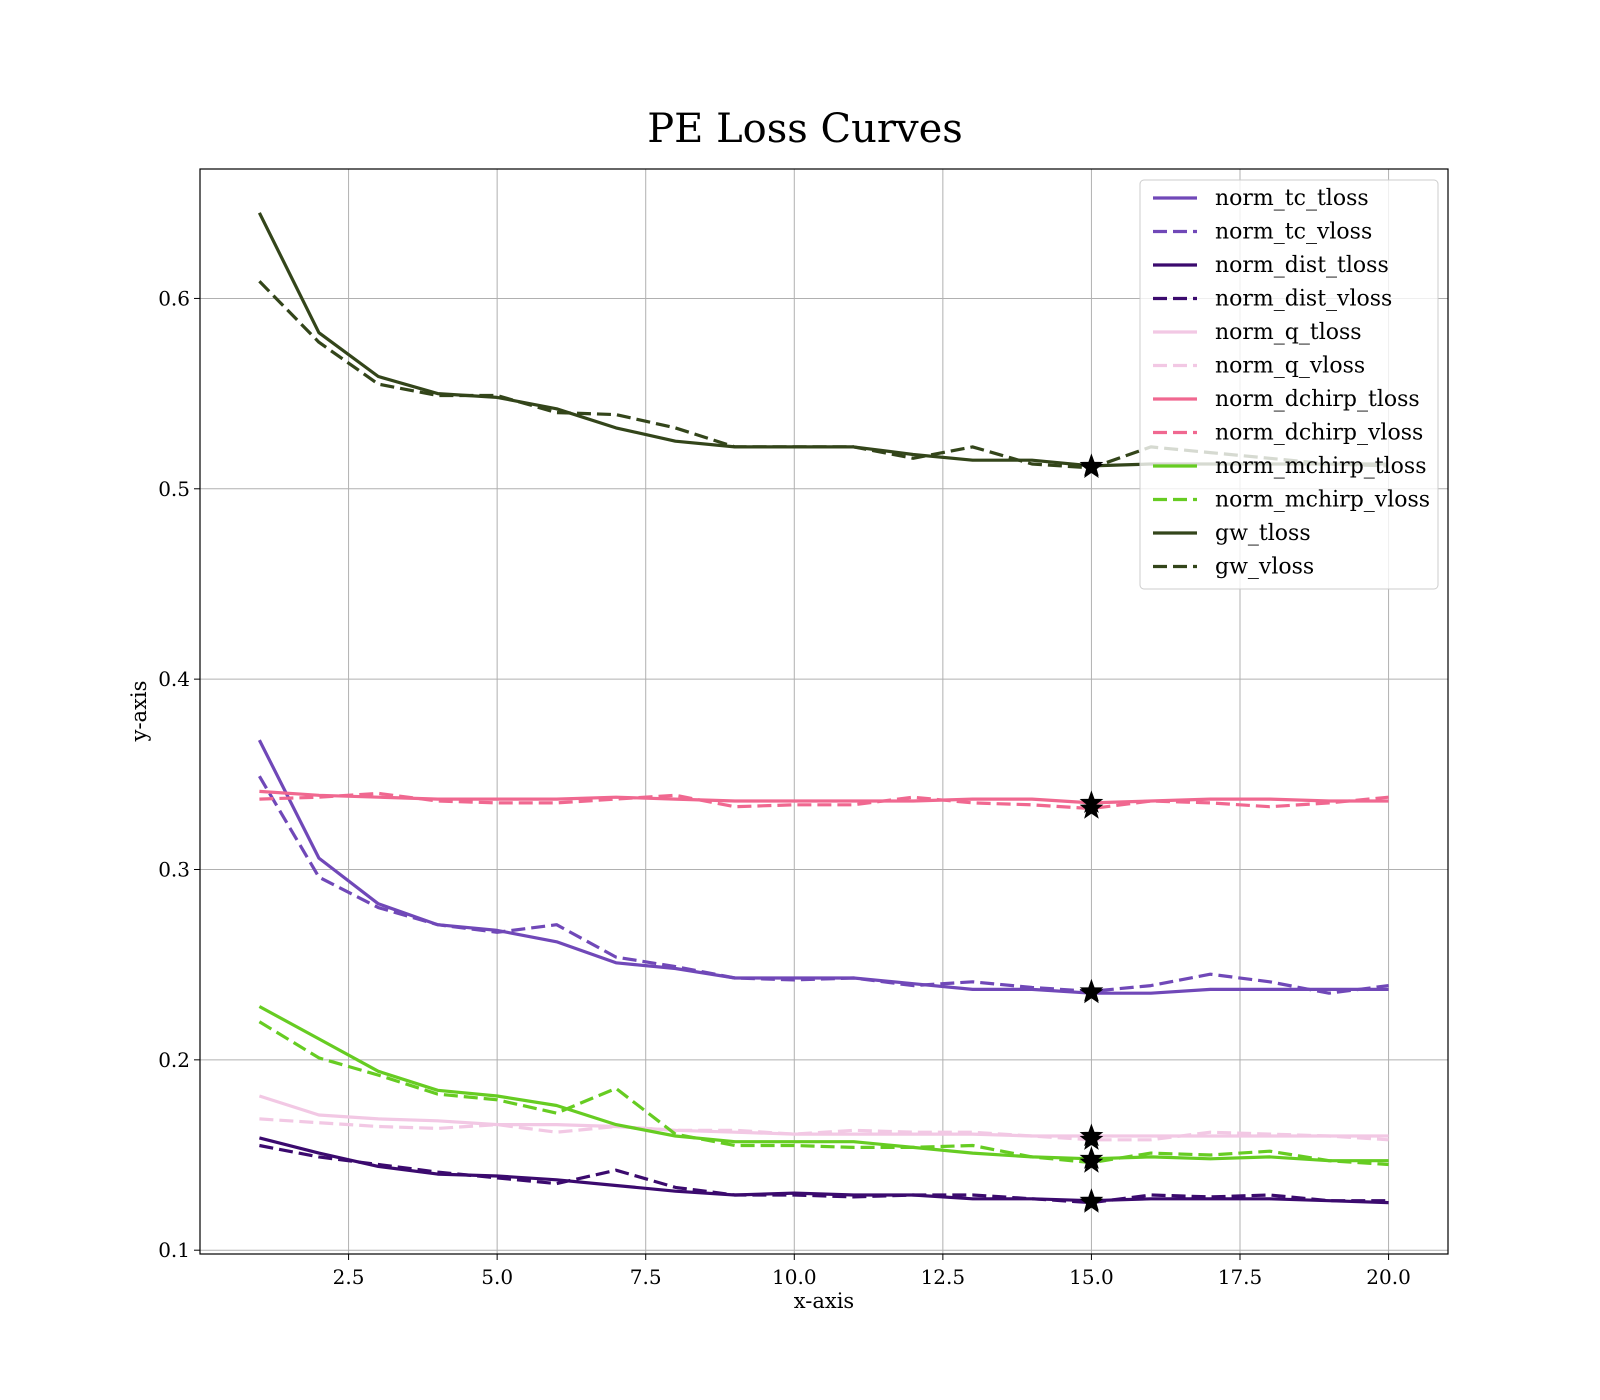 The width and height of the screenshot is (1600, 1400). Describe the element at coordinates (179, 774) in the screenshot. I see `y-ticks: 0.1 0.2 0.3 0.4 0.5 0.6` at that location.